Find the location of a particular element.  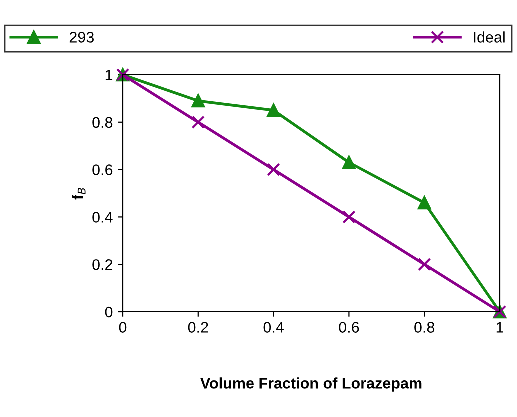

legend-label: 293 is located at coordinates (82, 37).